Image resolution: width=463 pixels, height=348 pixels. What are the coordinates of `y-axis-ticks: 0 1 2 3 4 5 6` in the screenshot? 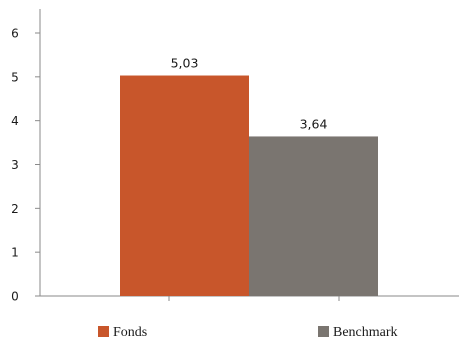 It's located at (25, 165).